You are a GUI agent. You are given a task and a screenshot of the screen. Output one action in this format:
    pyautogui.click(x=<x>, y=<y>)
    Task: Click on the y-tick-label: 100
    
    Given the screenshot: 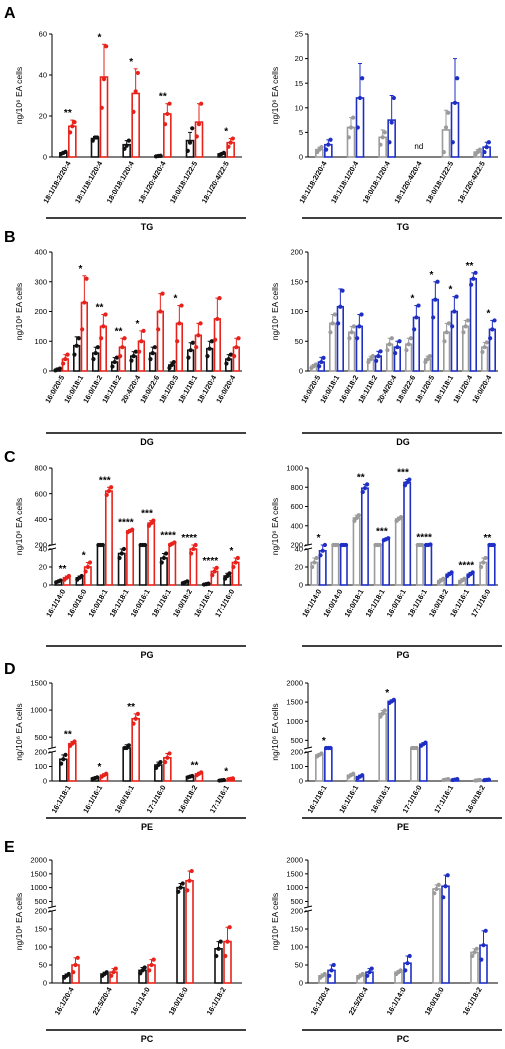 What is the action you would take?
    pyautogui.click(x=40, y=947)
    